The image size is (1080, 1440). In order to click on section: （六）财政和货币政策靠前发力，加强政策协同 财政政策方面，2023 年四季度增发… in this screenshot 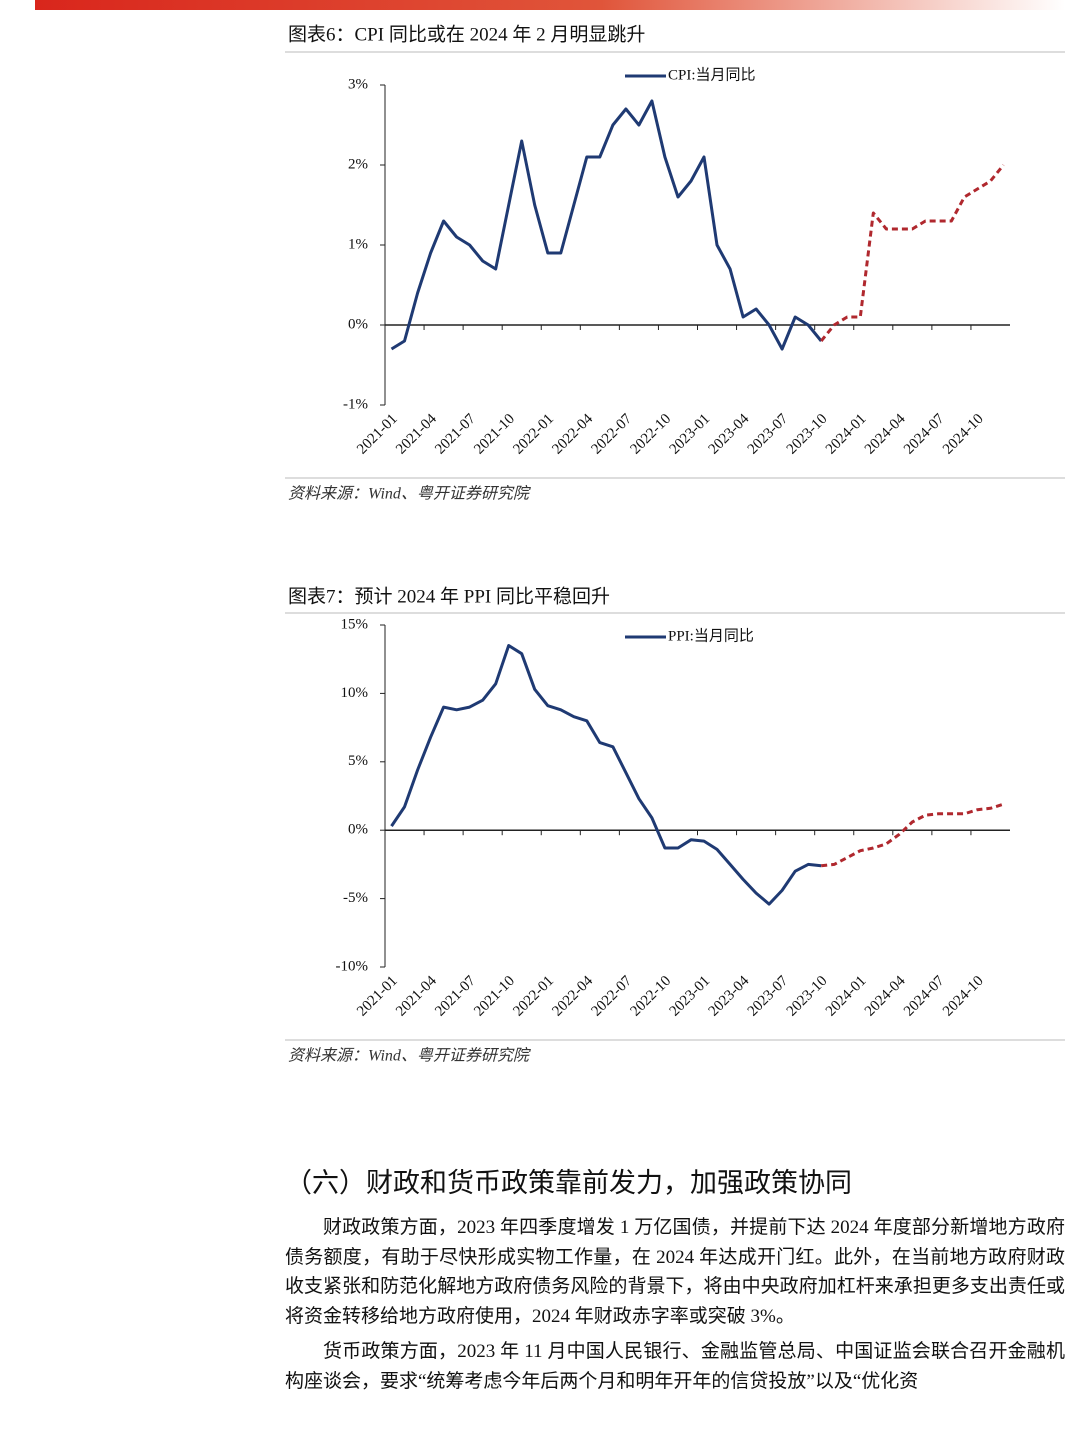, I will do `click(675, 1282)`.